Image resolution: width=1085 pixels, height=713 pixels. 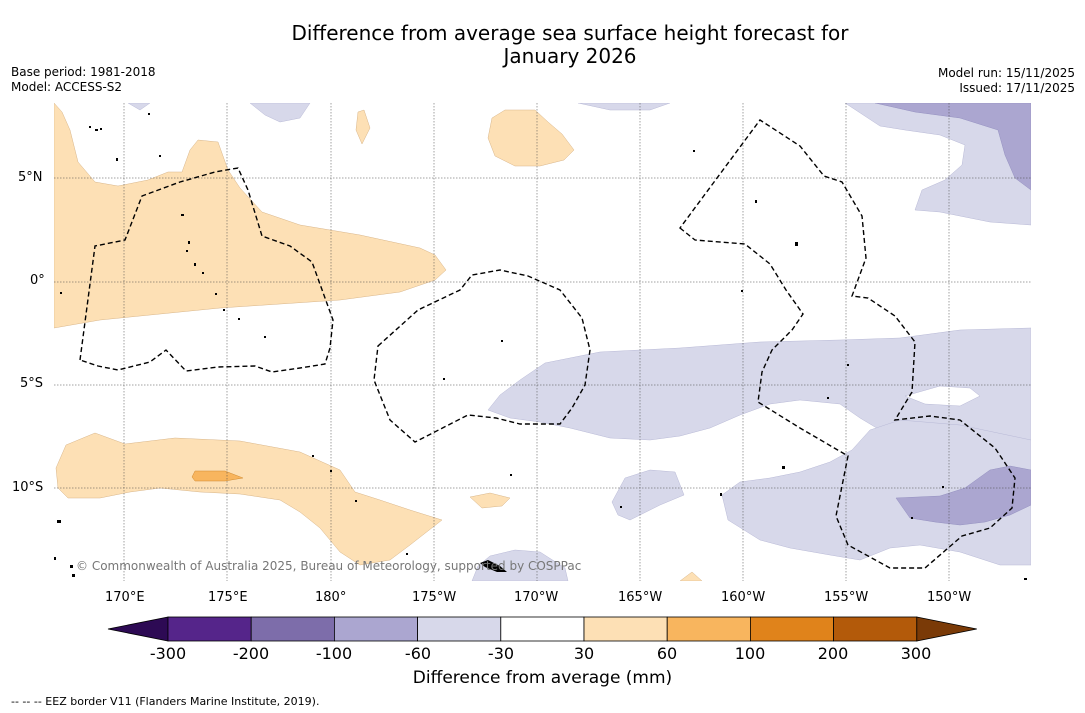 I want to click on lat-tick: 10°S, so click(x=28, y=487).